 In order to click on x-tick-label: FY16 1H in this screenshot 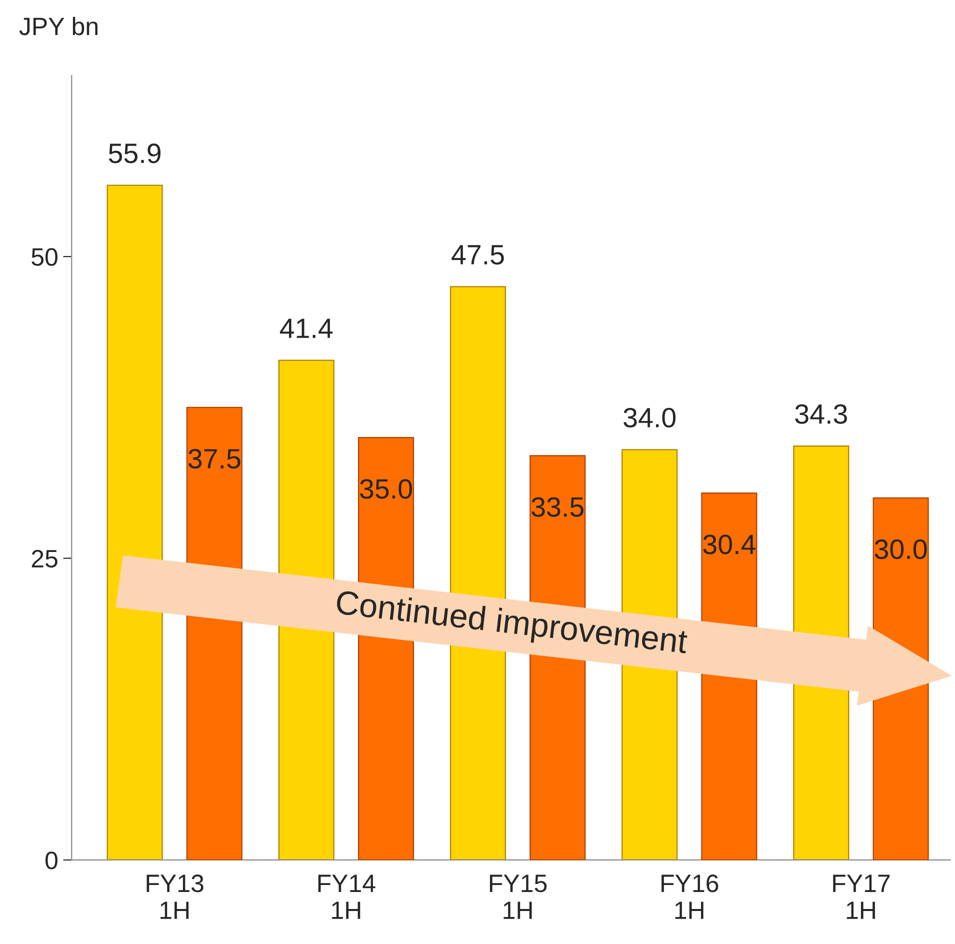, I will do `click(690, 896)`.